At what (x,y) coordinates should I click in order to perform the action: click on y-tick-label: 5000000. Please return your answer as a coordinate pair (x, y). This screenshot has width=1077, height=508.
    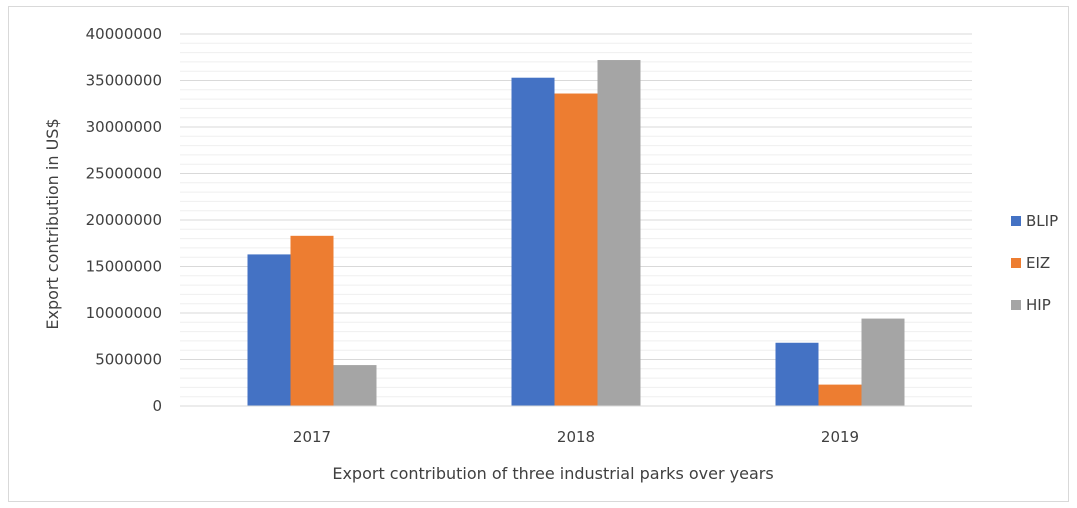
    Looking at the image, I should click on (128, 360).